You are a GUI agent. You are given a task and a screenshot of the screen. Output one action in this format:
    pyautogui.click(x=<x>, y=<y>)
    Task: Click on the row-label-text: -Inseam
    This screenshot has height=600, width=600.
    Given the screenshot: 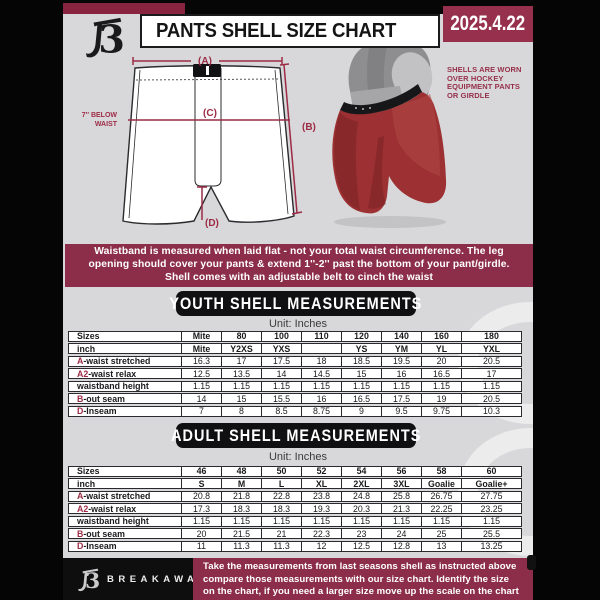 What is the action you would take?
    pyautogui.click(x=100, y=546)
    